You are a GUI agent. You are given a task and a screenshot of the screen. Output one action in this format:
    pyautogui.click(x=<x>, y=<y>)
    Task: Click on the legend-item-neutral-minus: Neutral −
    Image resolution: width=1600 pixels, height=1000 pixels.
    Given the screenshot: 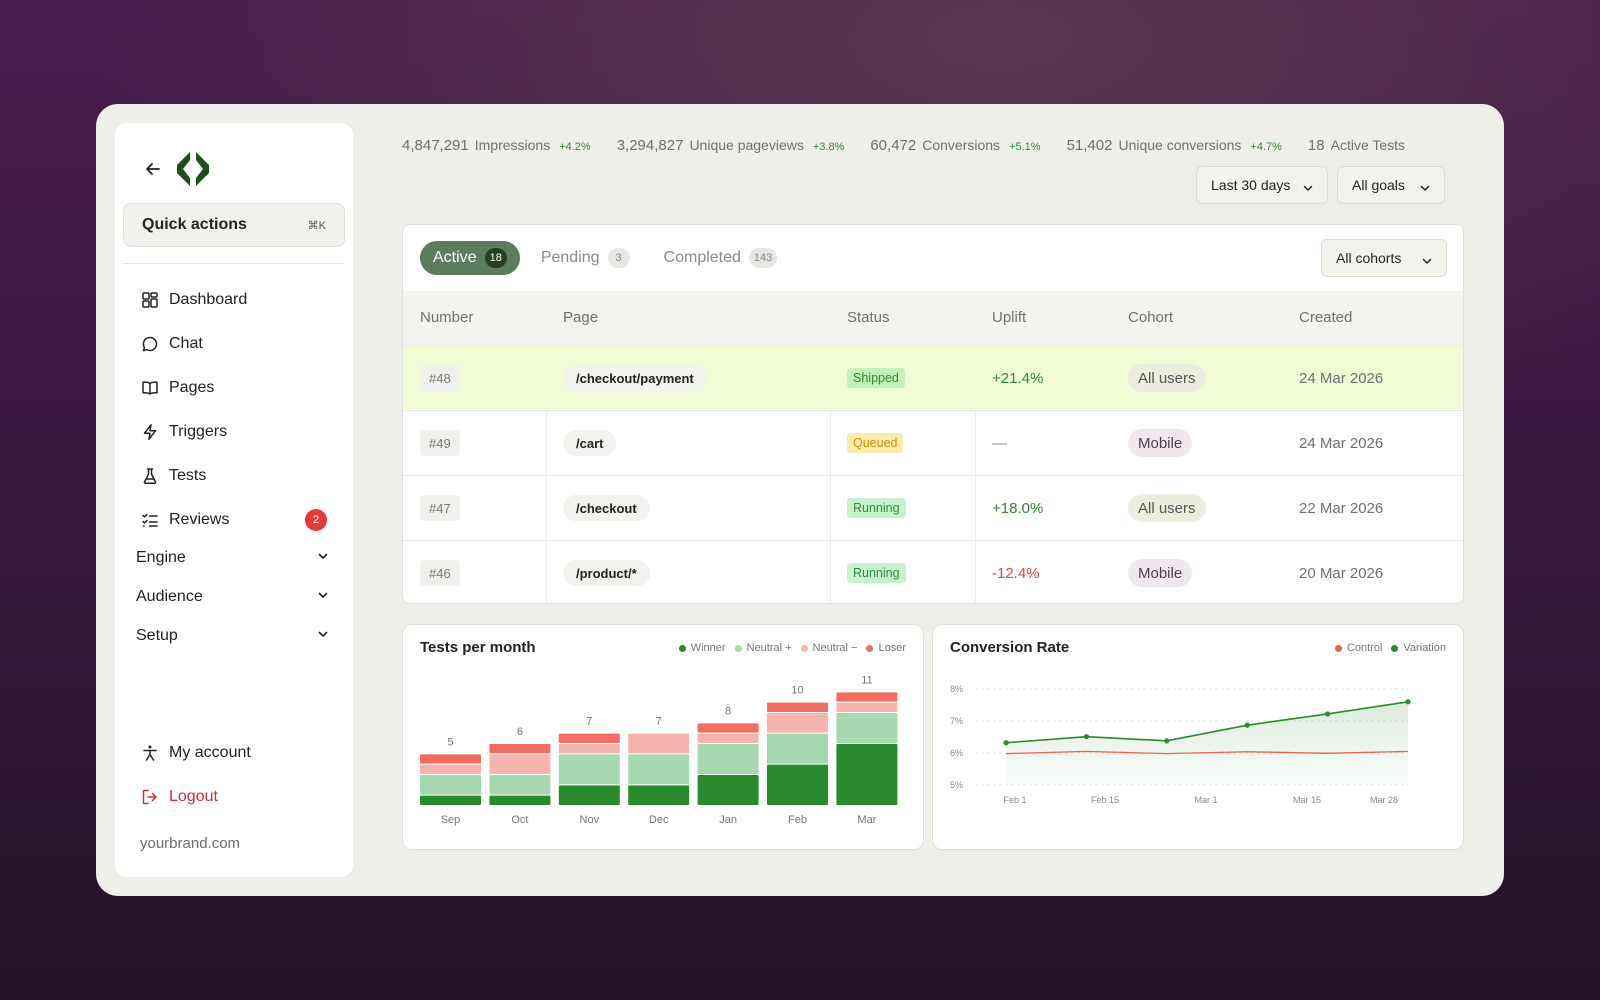 What is the action you would take?
    pyautogui.click(x=828, y=648)
    